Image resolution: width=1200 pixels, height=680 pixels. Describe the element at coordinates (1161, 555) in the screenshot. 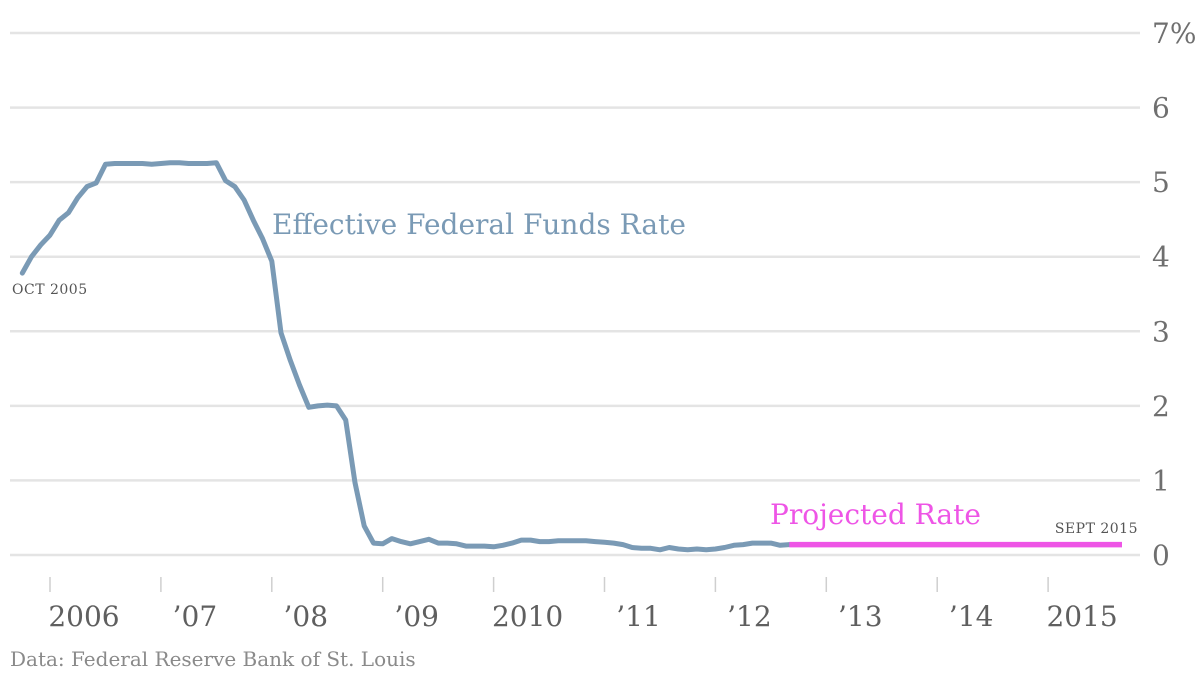

I see `y-tick-label: 0` at that location.